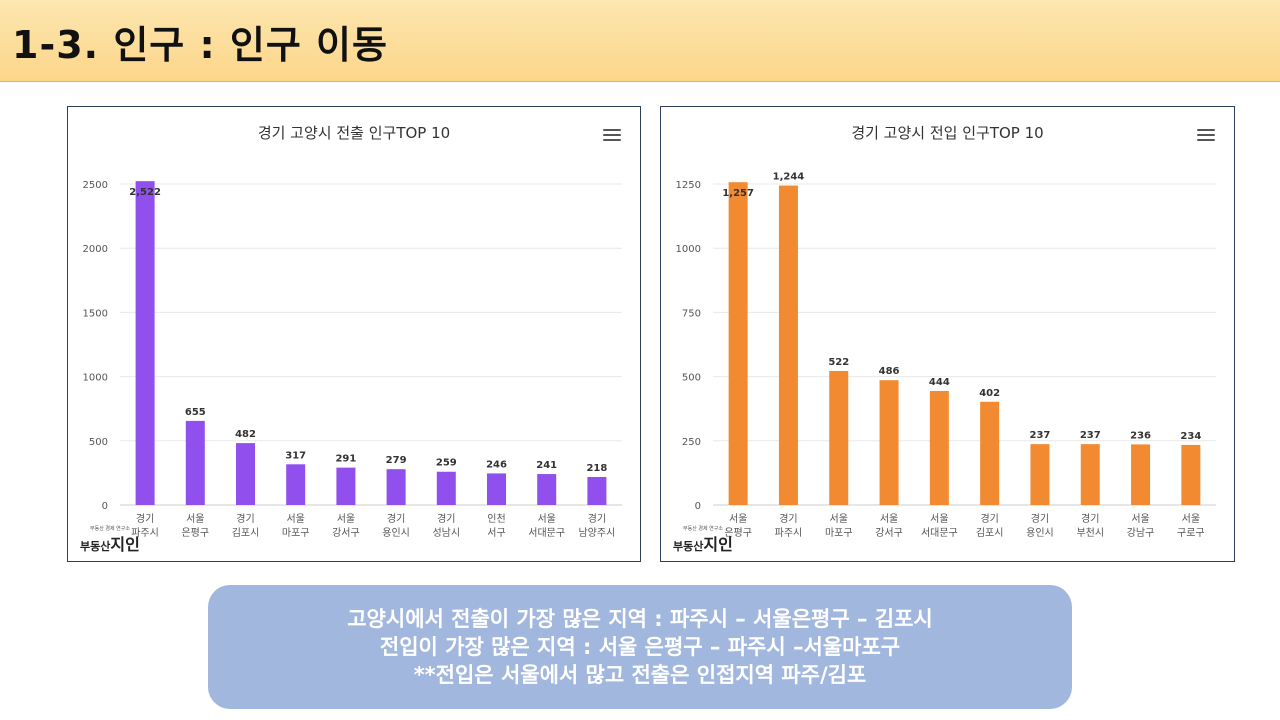 The width and height of the screenshot is (1280, 720). Describe the element at coordinates (939, 382) in the screenshot. I see `data-label: 444` at that location.